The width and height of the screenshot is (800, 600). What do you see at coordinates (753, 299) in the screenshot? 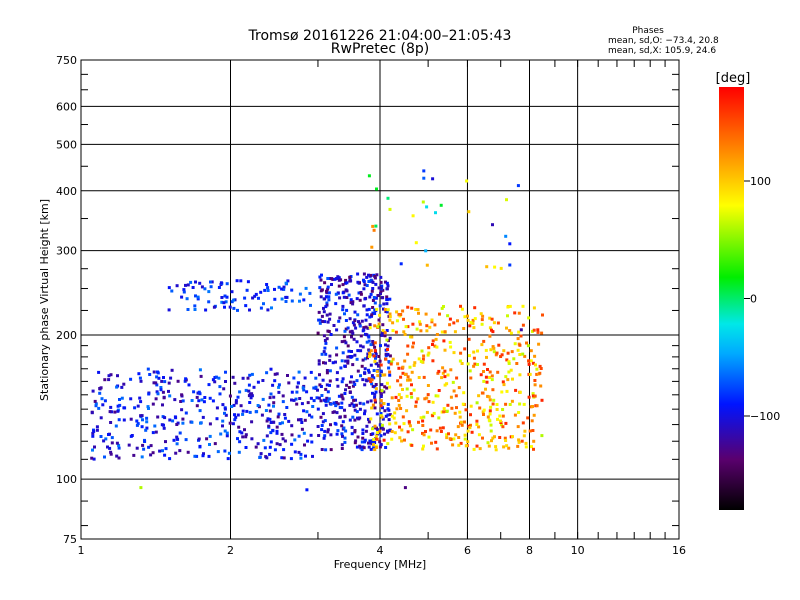
I see `colorbar-tick-label: 0` at bounding box center [753, 299].